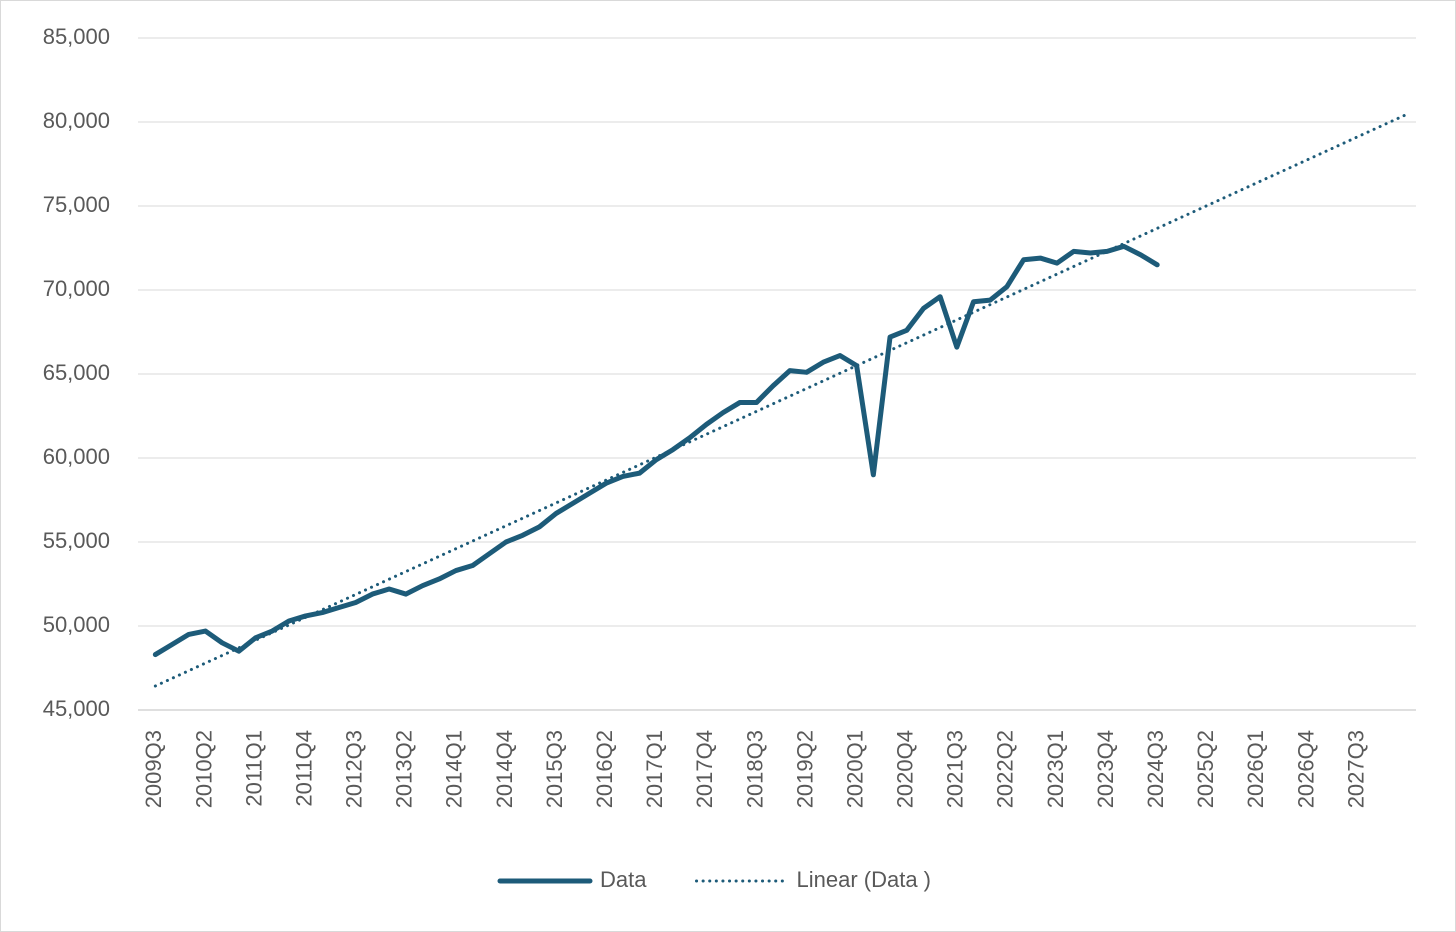 The image size is (1456, 932). What do you see at coordinates (1305, 769) in the screenshot?
I see `x-tick-label: 2026Q4` at bounding box center [1305, 769].